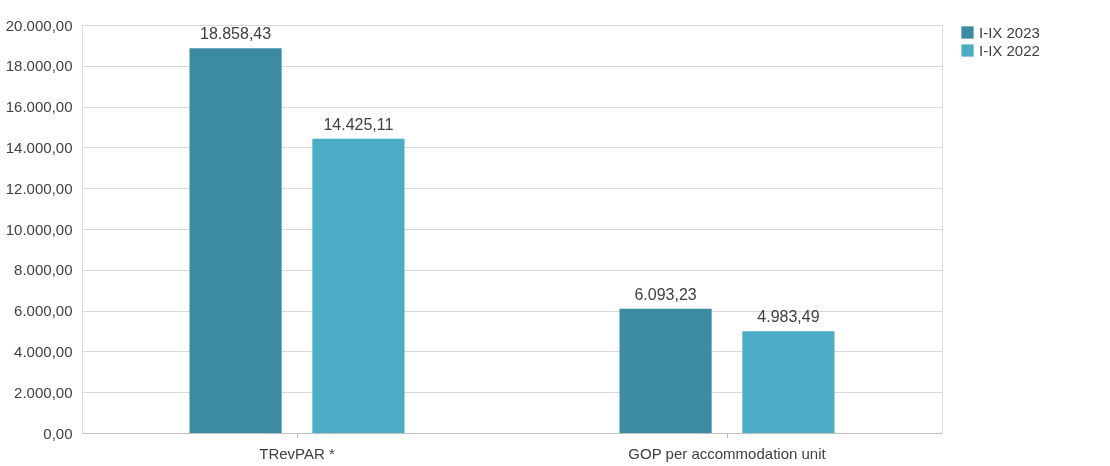 This screenshot has width=1110, height=466. Describe the element at coordinates (39, 25) in the screenshot. I see `y-tick-label: 20.000,00` at that location.